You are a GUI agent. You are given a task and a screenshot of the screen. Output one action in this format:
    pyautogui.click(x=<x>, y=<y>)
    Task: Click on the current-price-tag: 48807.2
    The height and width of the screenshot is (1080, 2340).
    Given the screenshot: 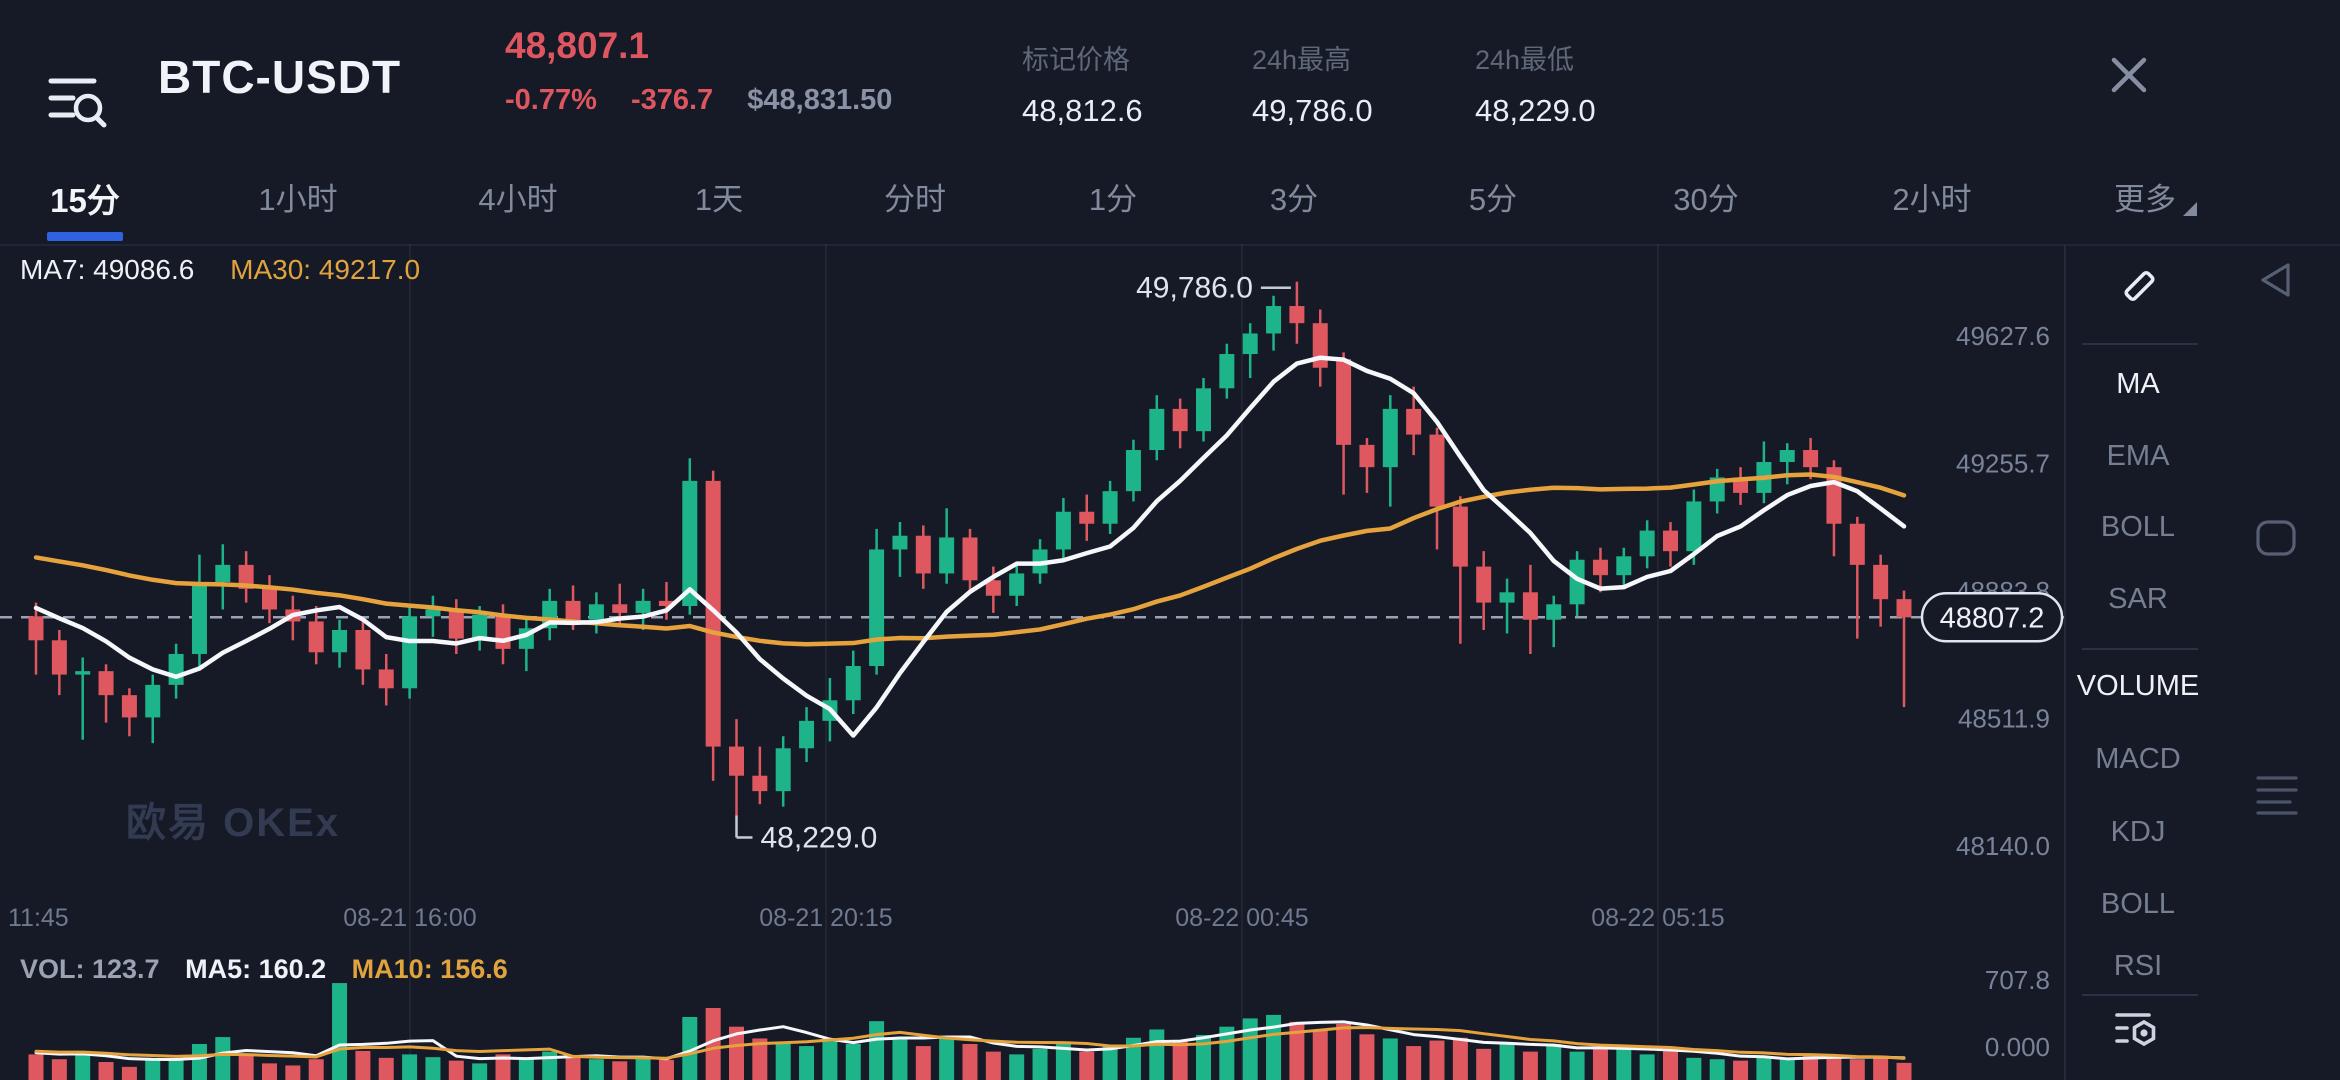 What is the action you would take?
    pyautogui.click(x=1992, y=617)
    